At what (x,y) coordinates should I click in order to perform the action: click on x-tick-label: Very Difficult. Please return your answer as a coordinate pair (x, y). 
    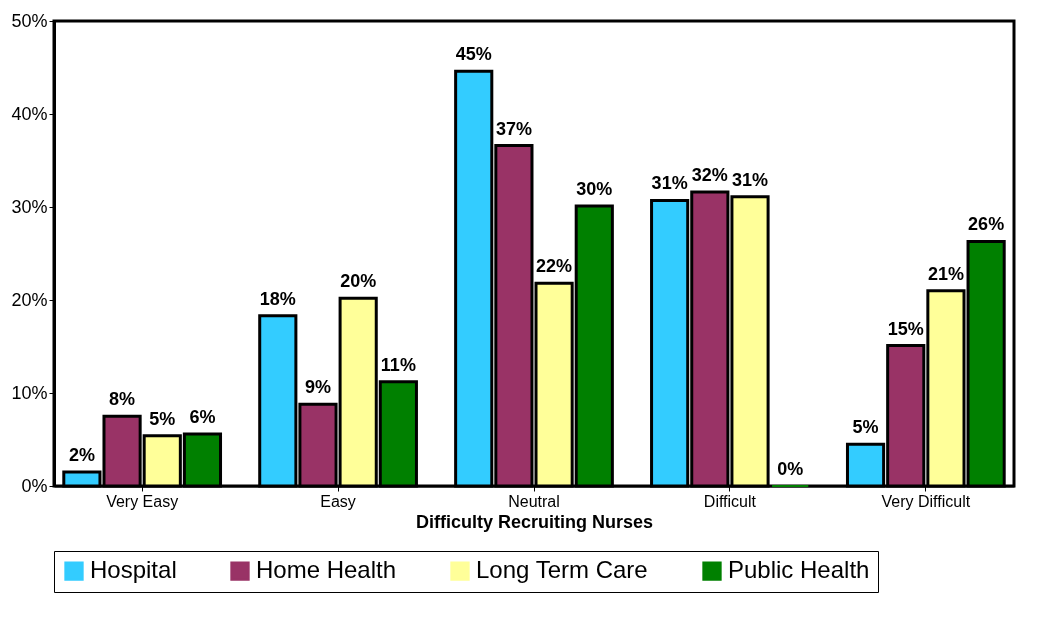
    Looking at the image, I should click on (926, 501).